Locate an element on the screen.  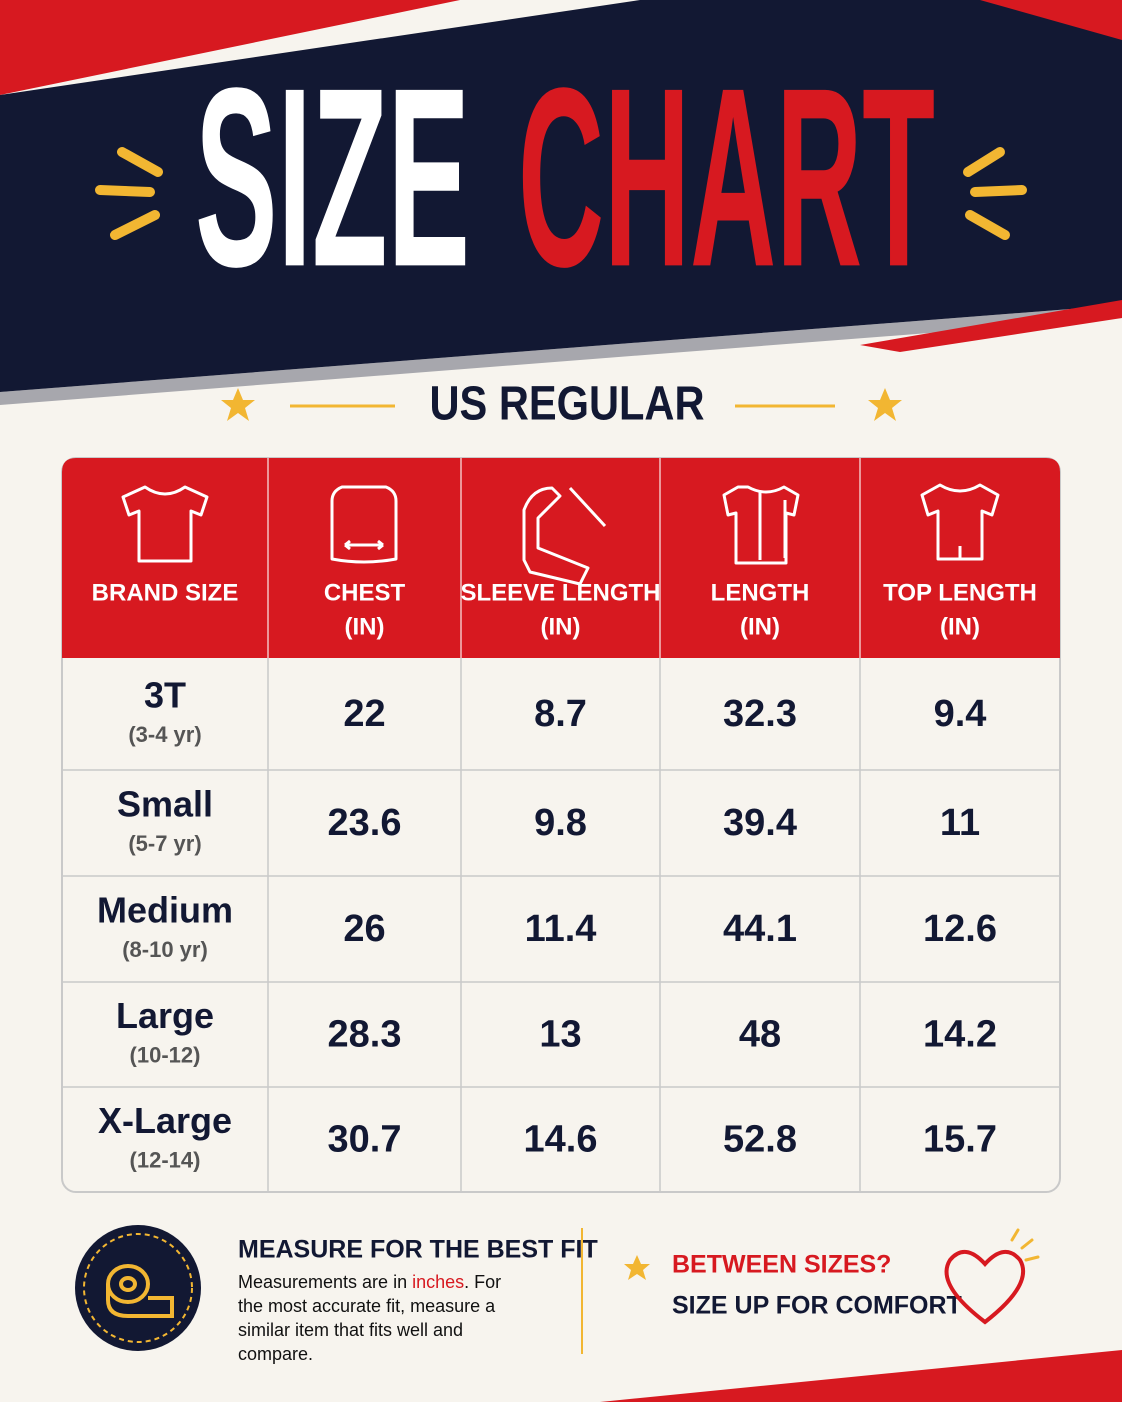
cell-value: 11 is located at coordinates (960, 823).